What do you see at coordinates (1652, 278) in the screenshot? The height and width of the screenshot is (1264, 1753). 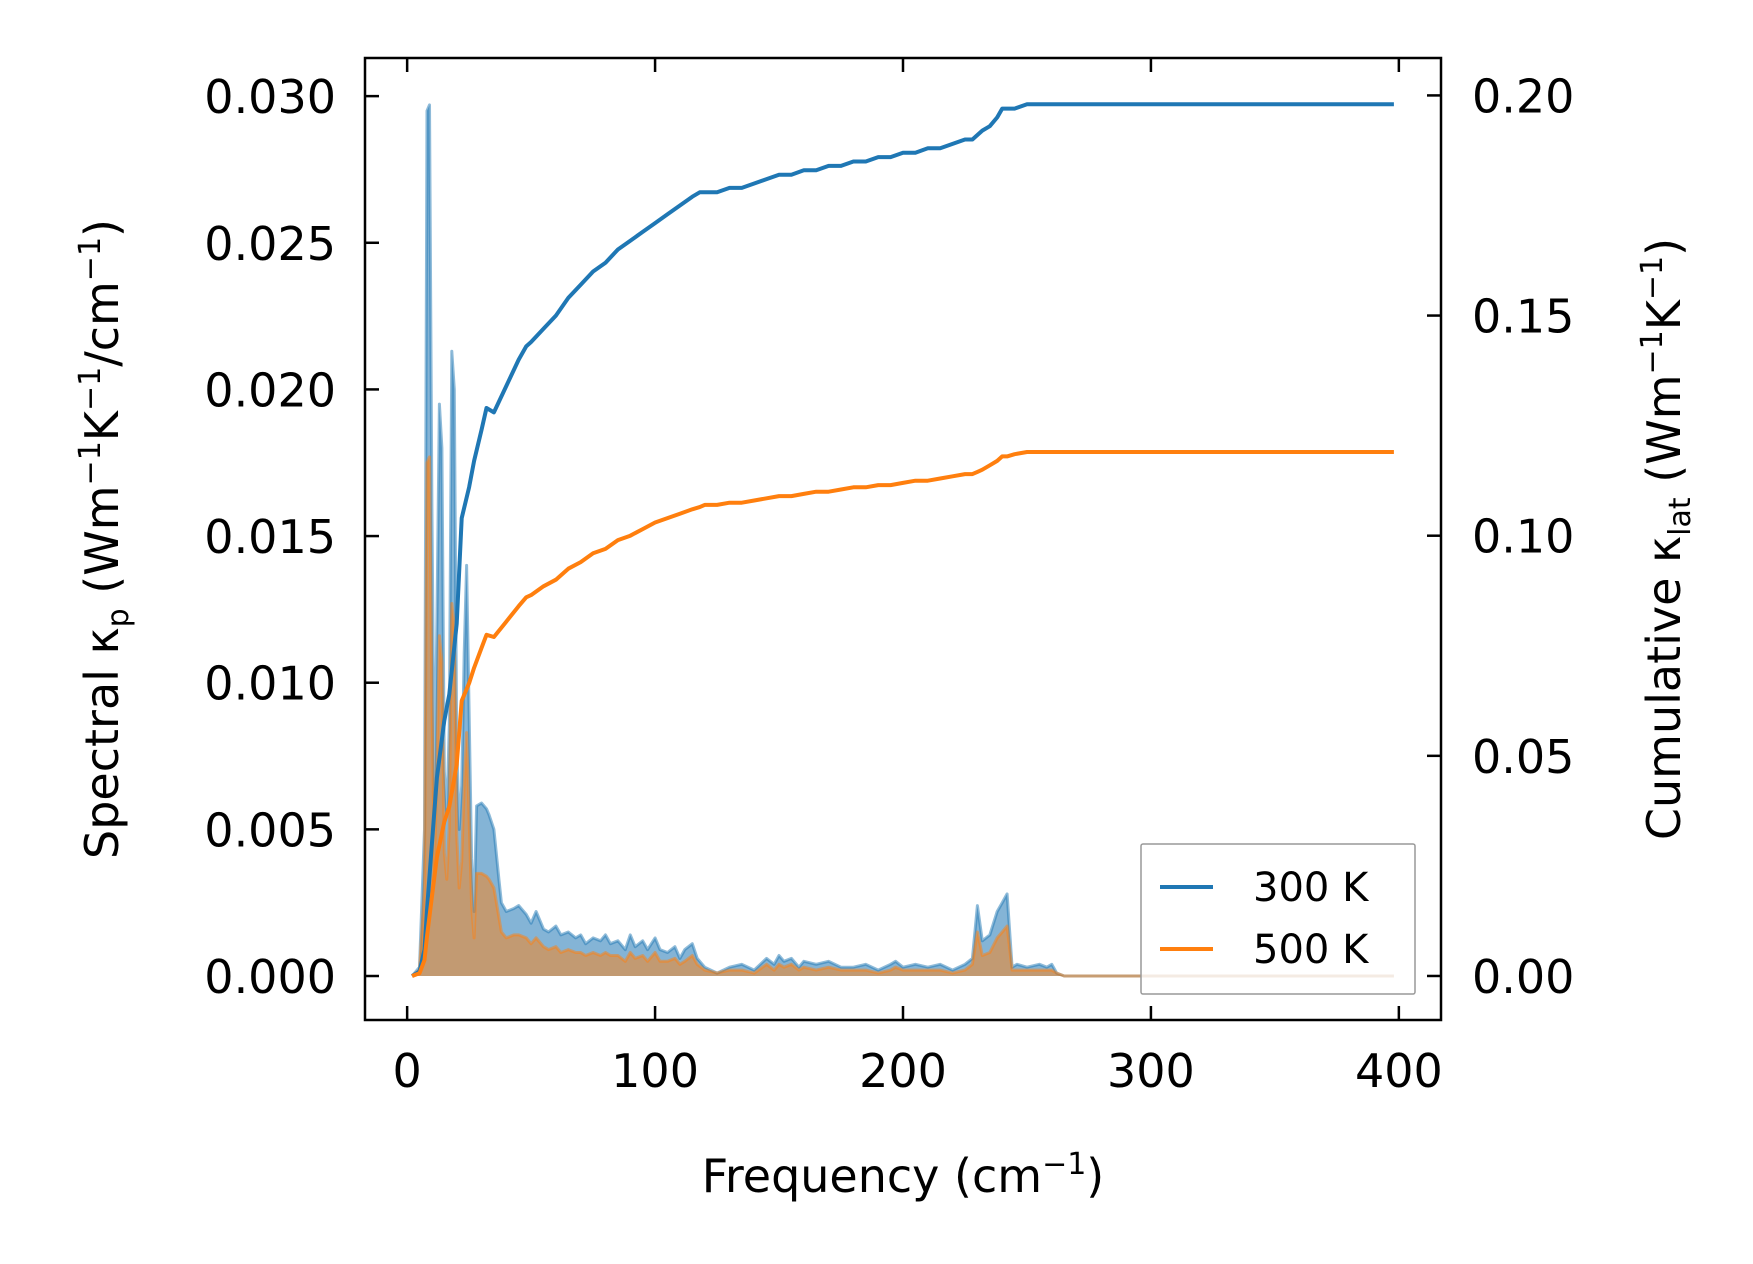 I see `y-right-label-sup2: −1` at bounding box center [1652, 278].